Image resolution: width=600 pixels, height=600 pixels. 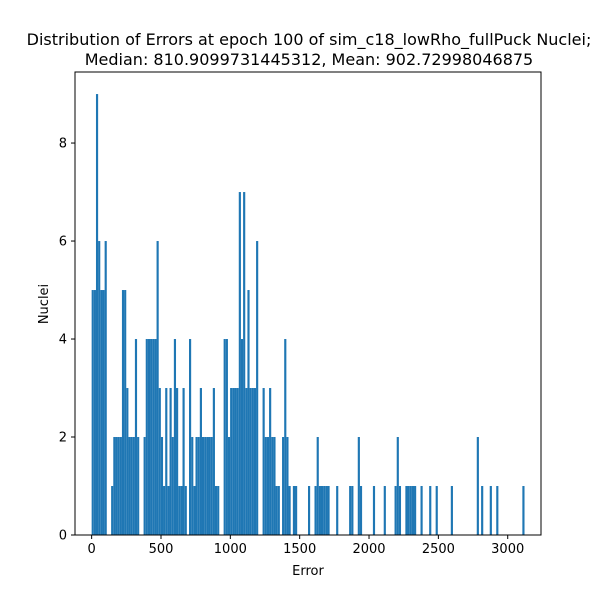 What do you see at coordinates (67, 340) in the screenshot?
I see `y-axis-ticks: 0 2 4 6 8` at bounding box center [67, 340].